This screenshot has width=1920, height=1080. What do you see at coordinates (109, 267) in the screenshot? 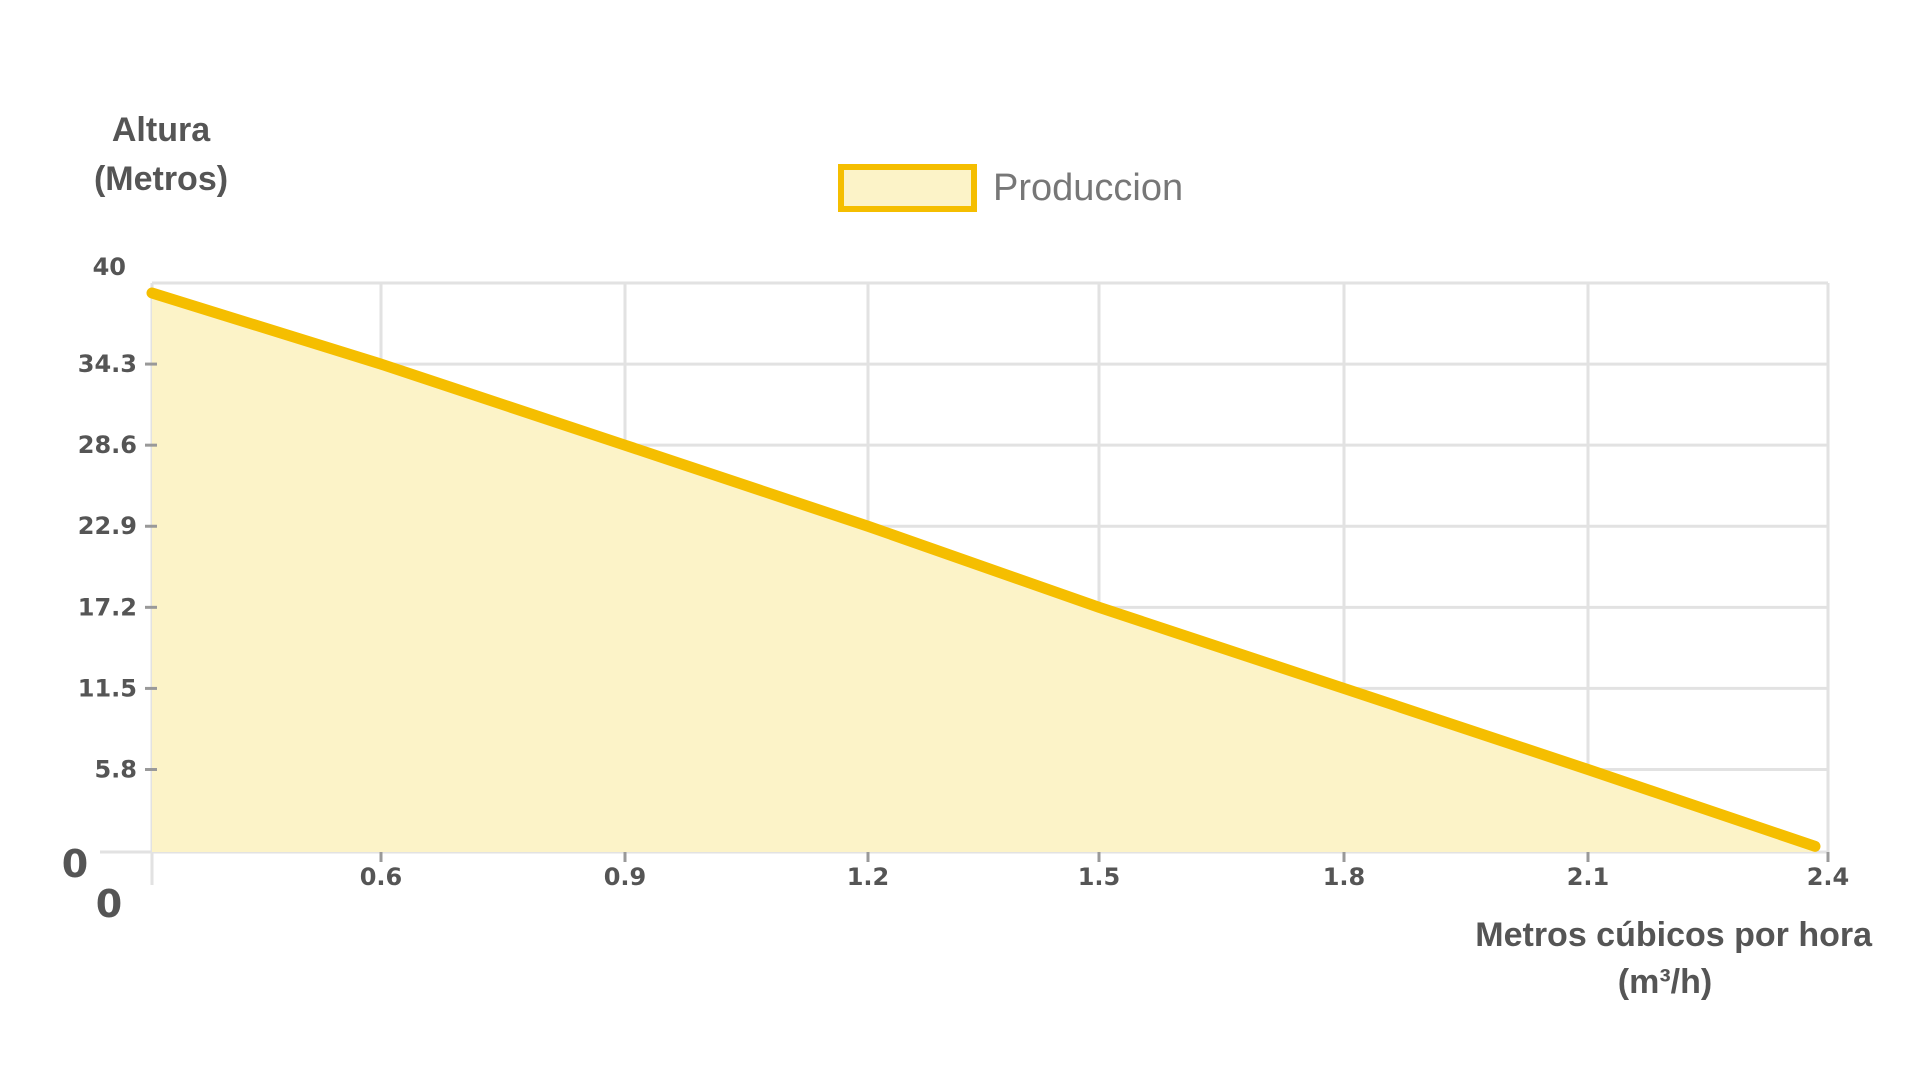
I see `y-tick-label: 40` at bounding box center [109, 267].